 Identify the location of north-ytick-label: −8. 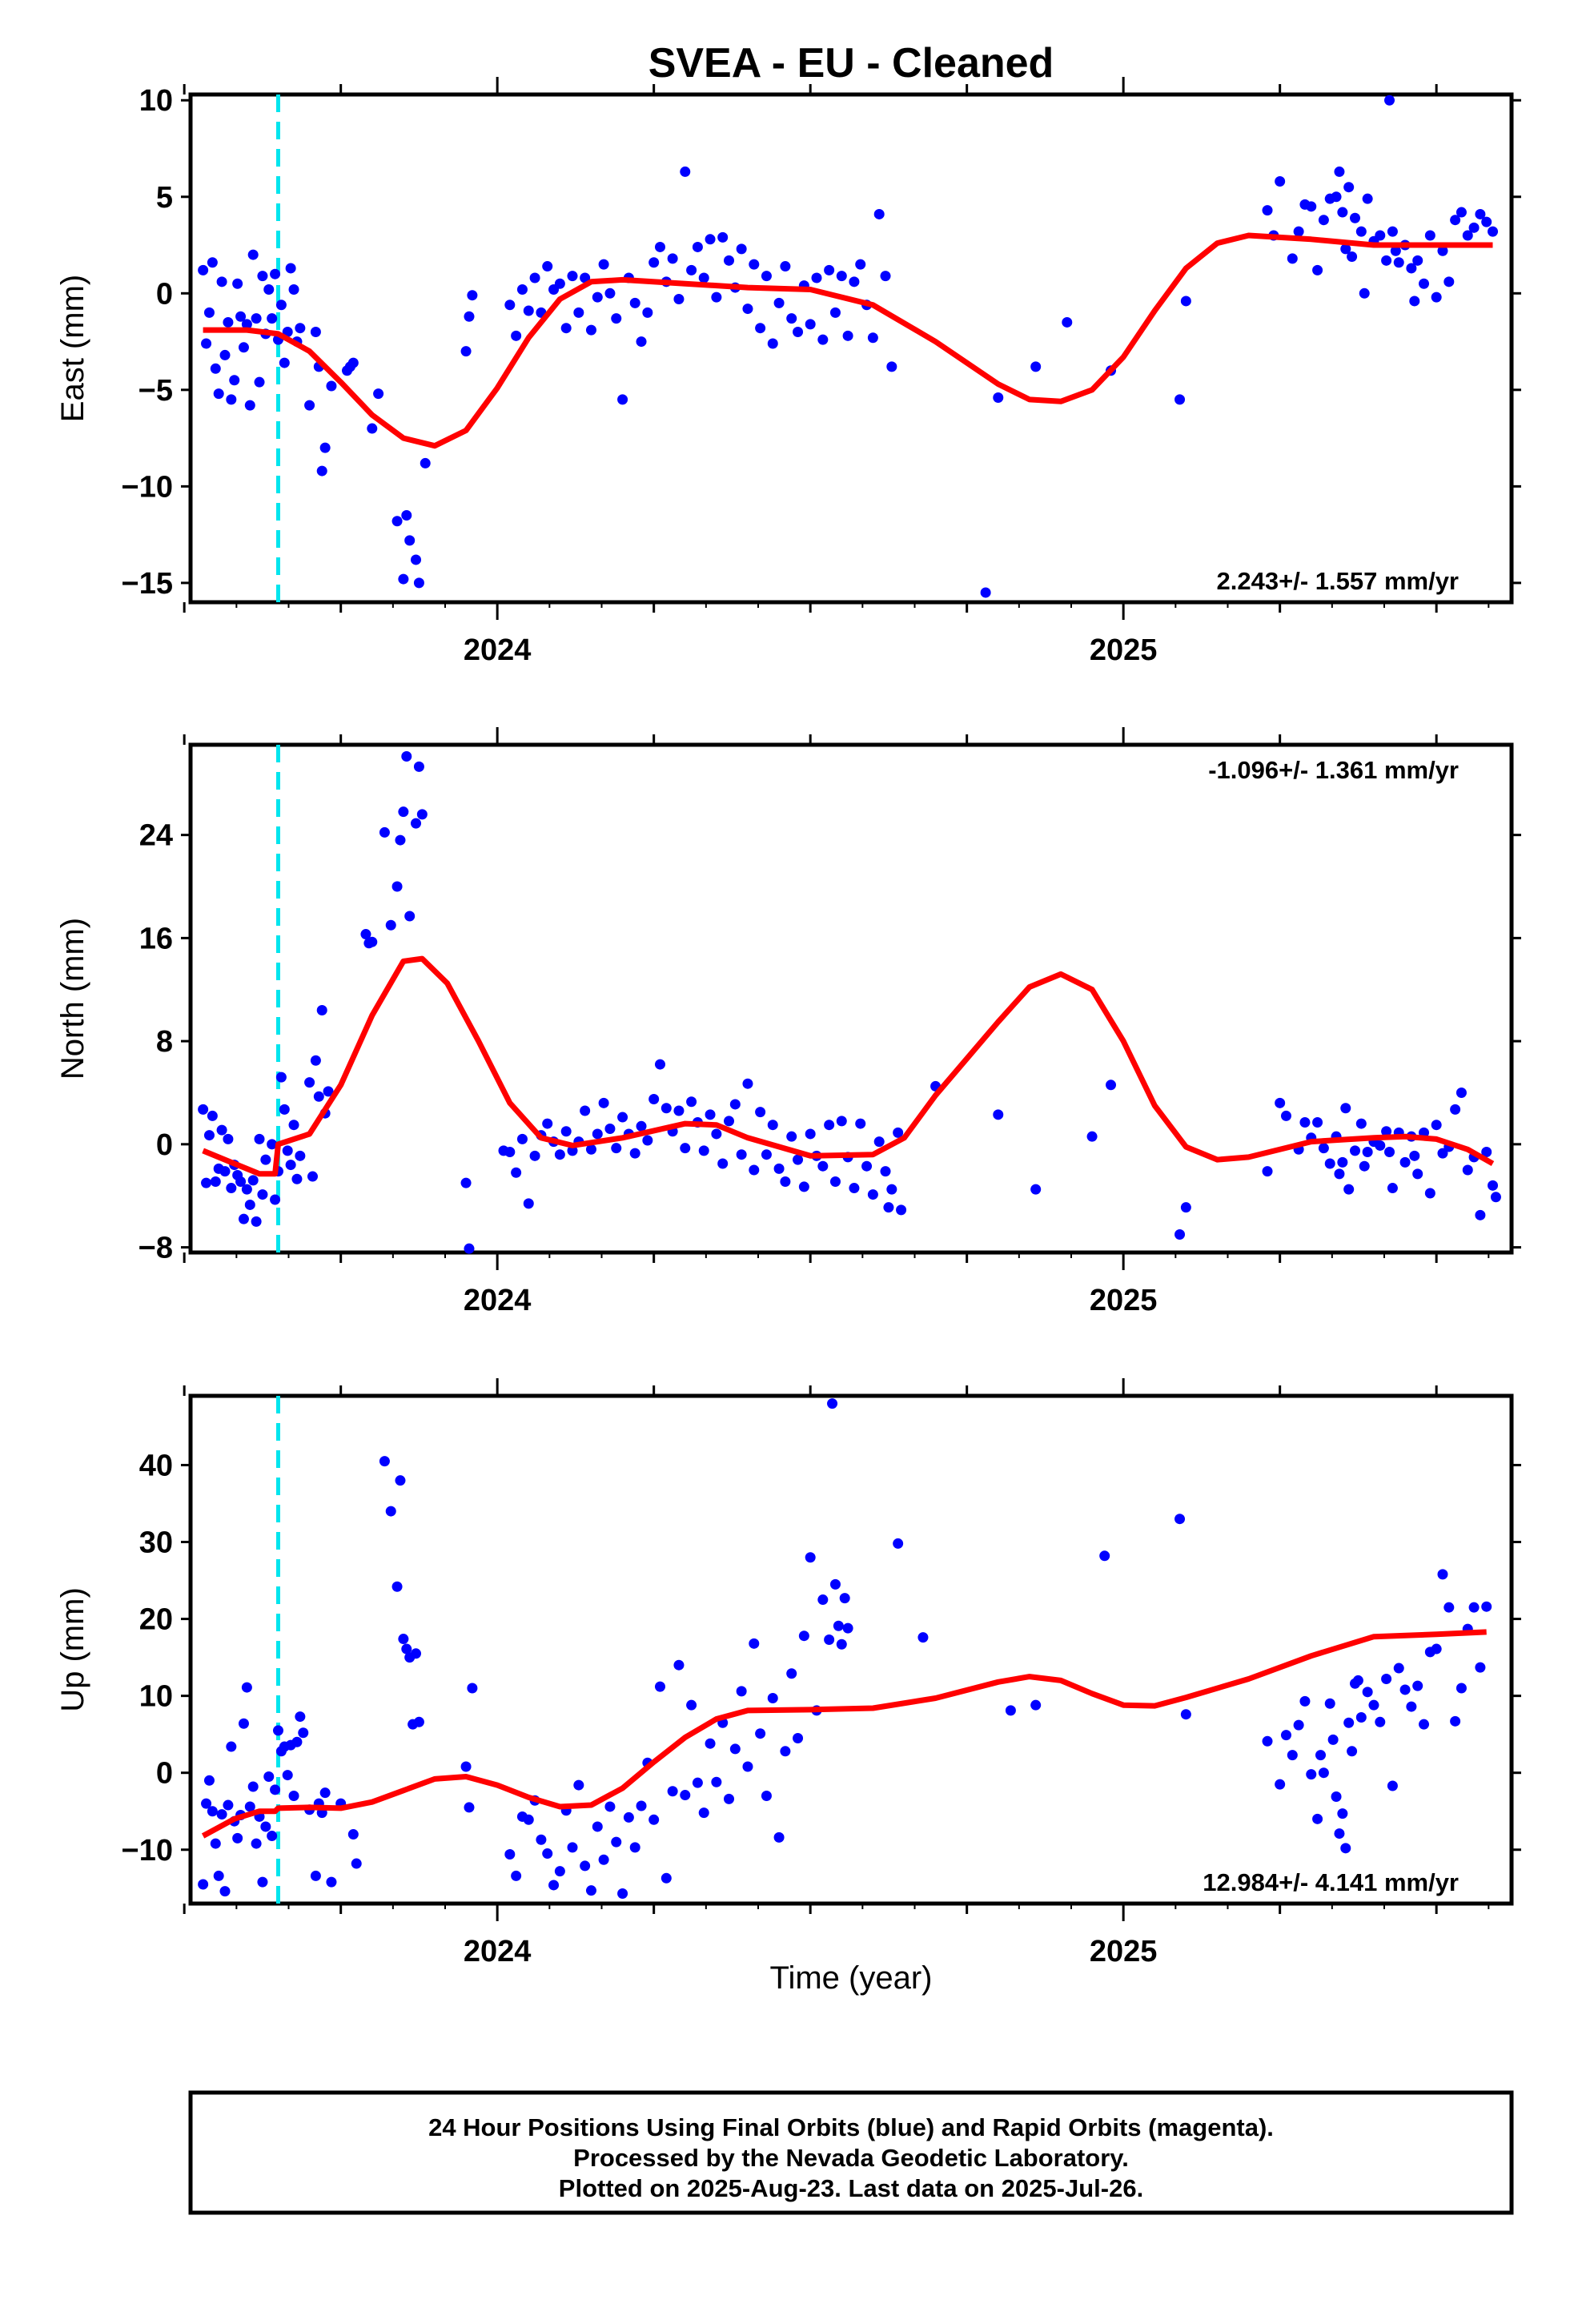
(156, 1248).